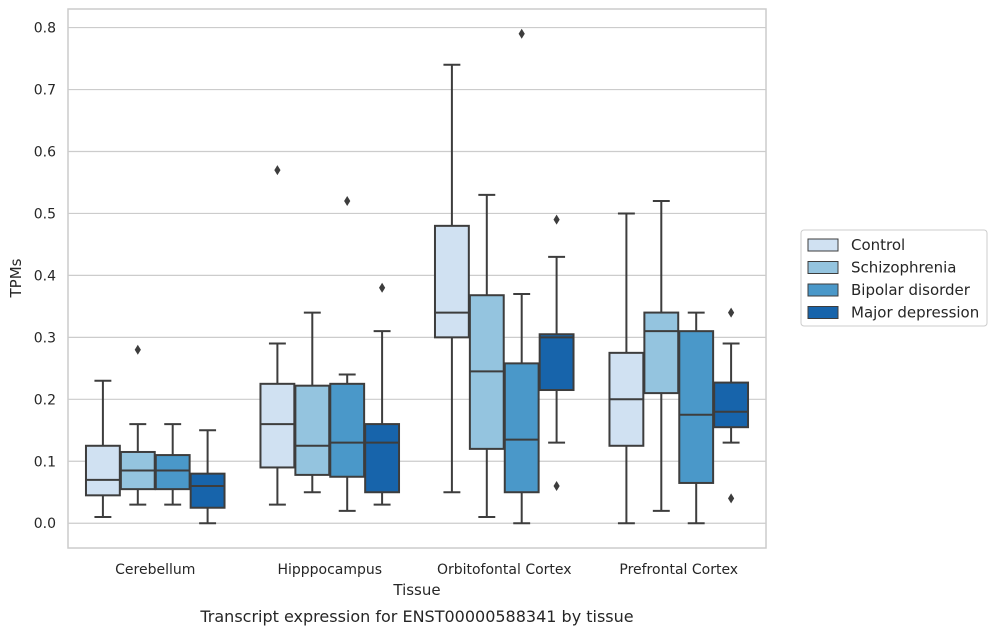 This screenshot has width=997, height=634. What do you see at coordinates (903, 268) in the screenshot?
I see `legend-label: Schizophrenia` at bounding box center [903, 268].